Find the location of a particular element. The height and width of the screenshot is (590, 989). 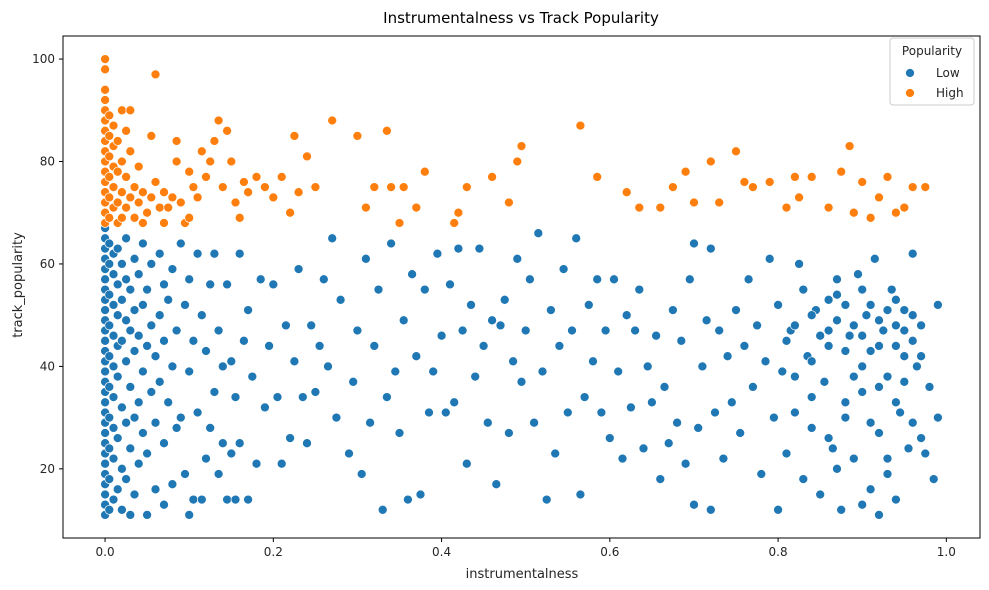

y-axis-label: track_popularity is located at coordinates (18, 285).